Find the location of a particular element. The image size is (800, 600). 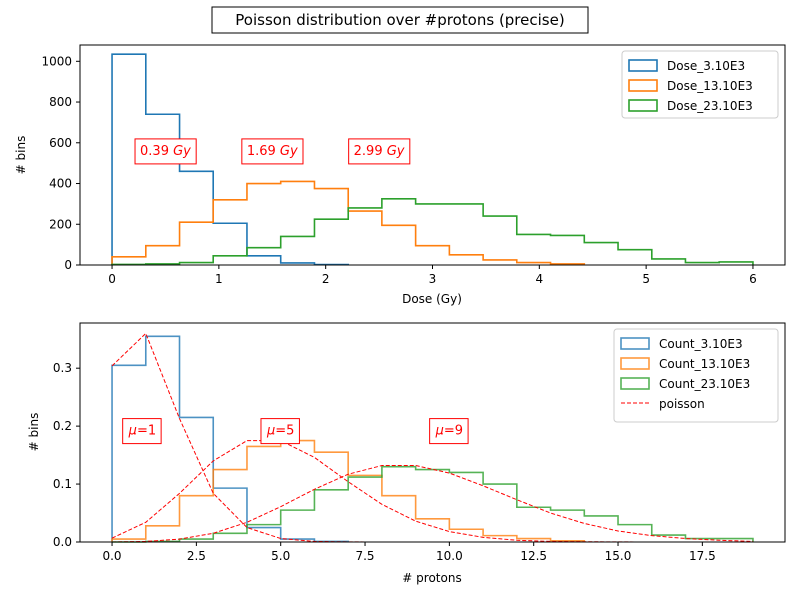

dose-legend-entry-1: Dose_13.10E3 is located at coordinates (690, 86).